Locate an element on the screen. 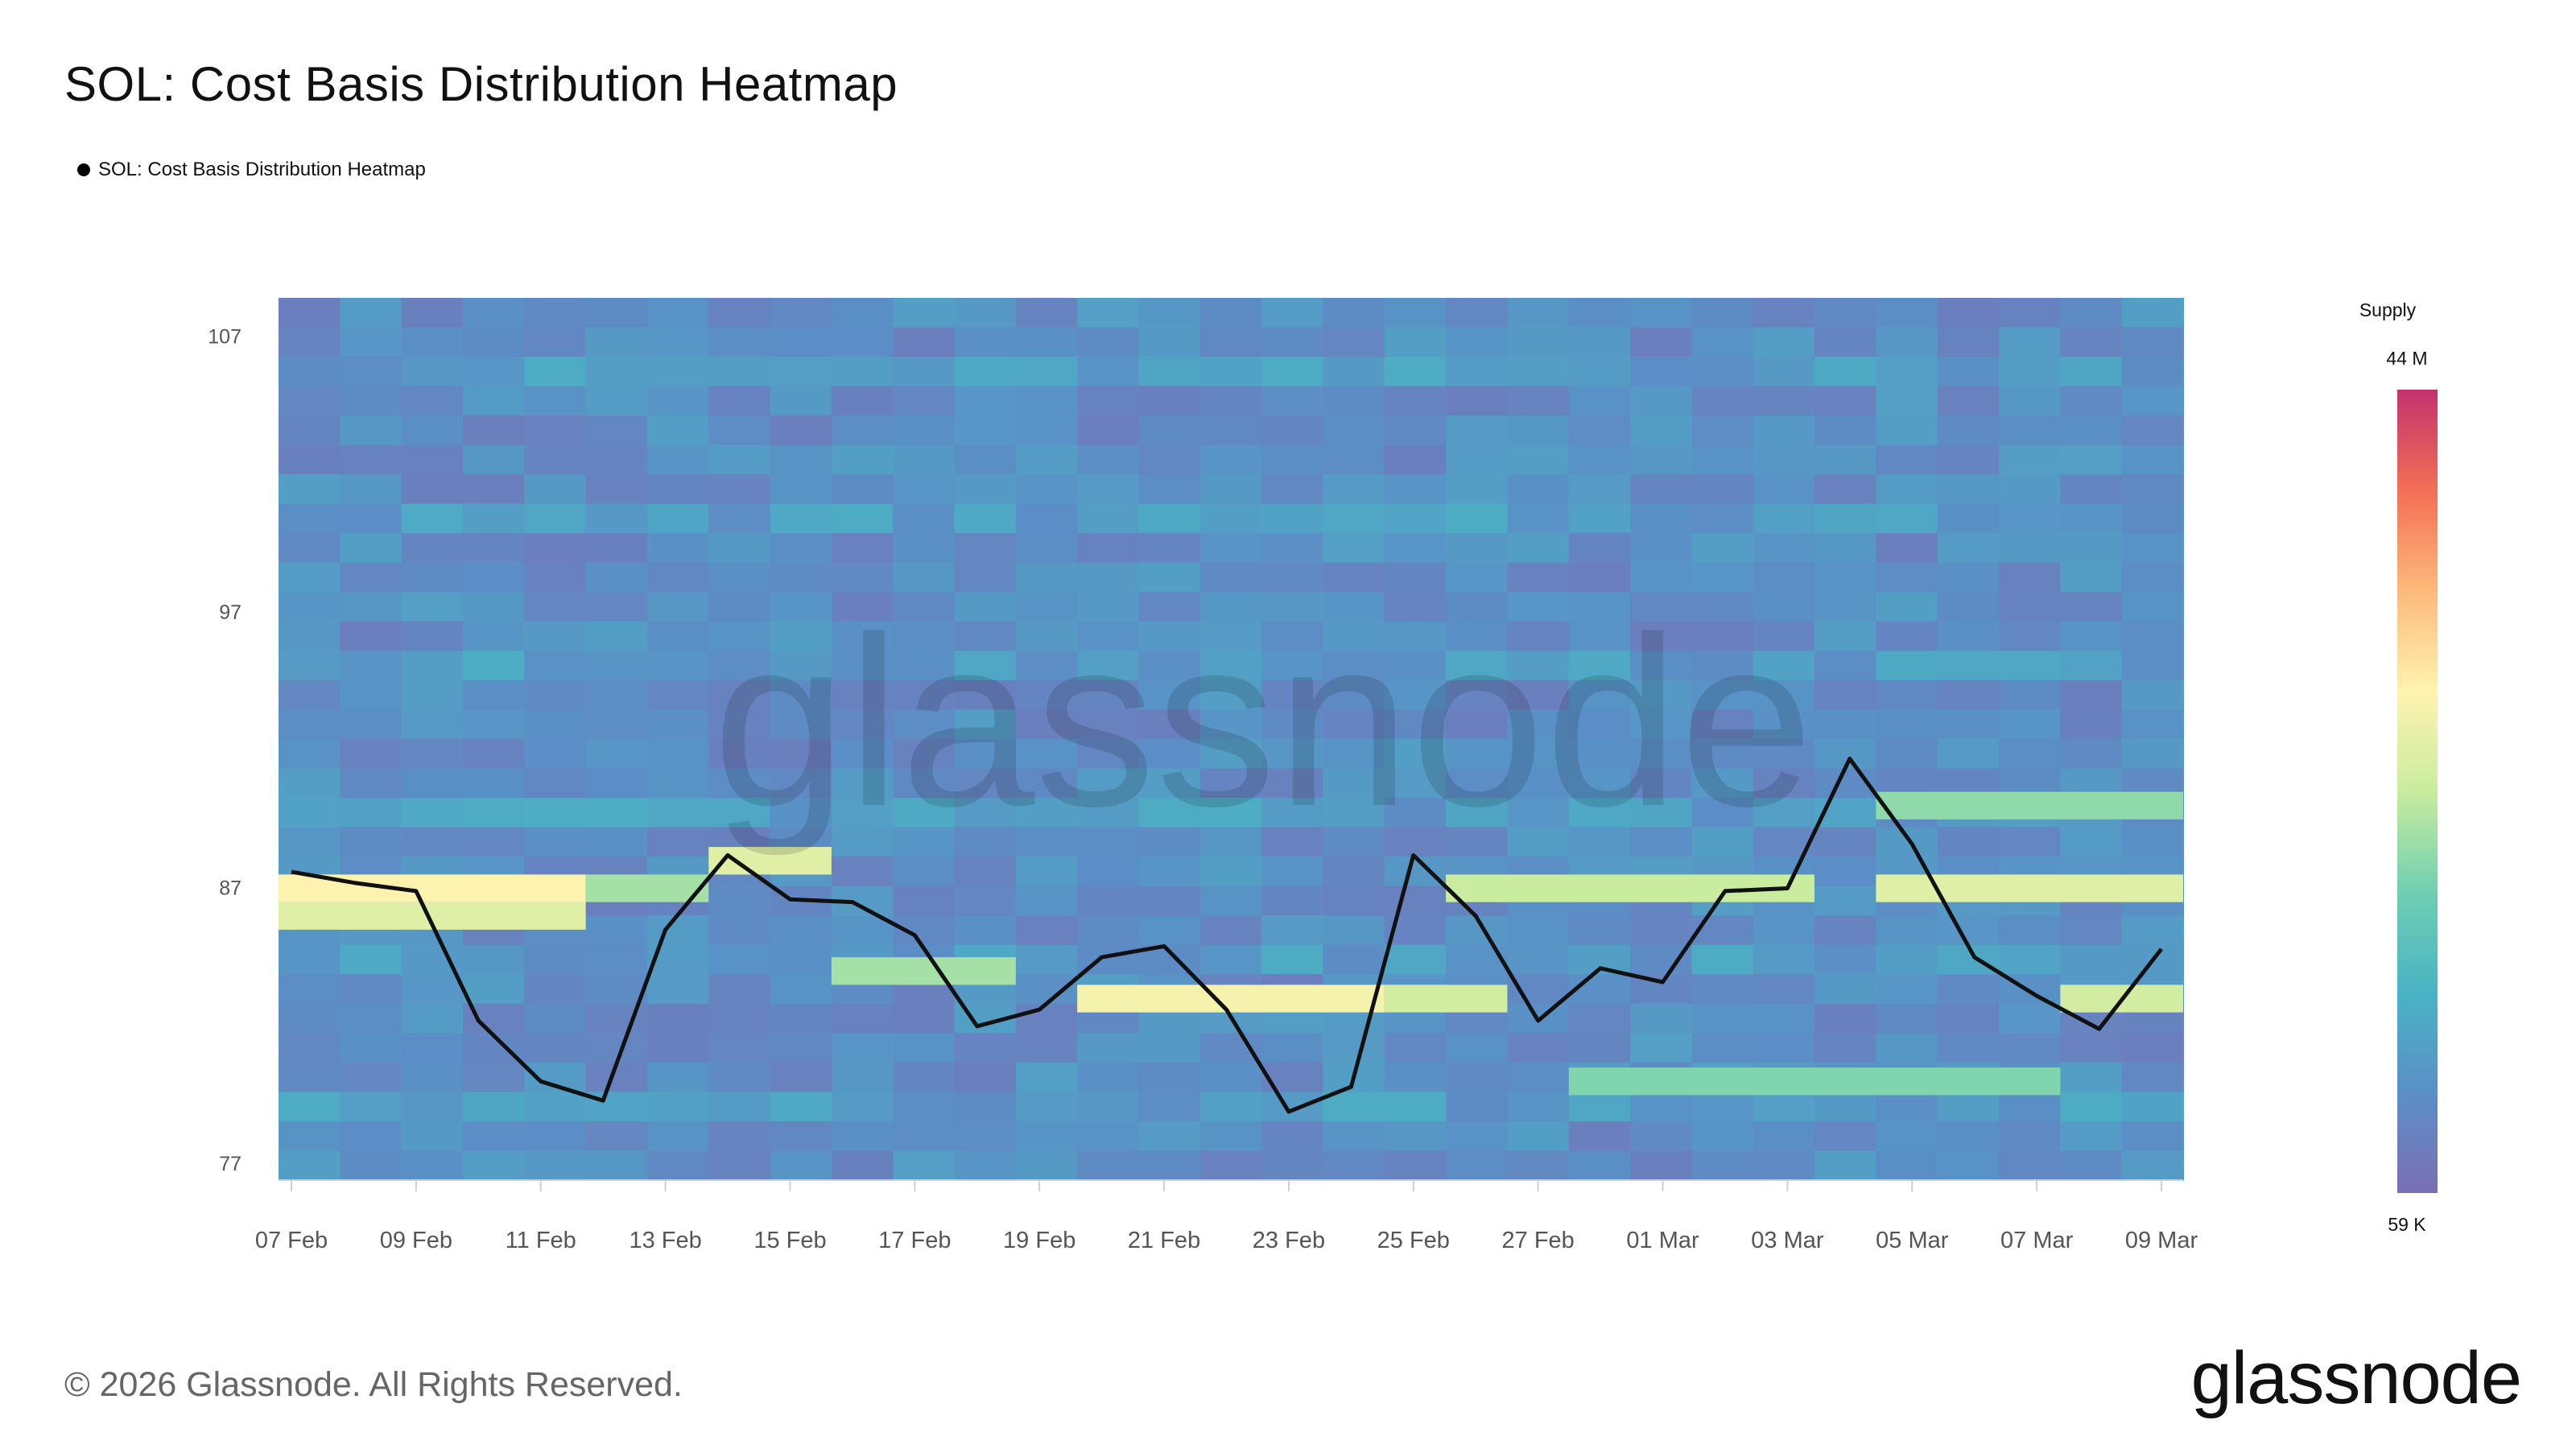 The height and width of the screenshot is (1449, 2576). legend: SOL: Cost Basis Distribution Heatmap is located at coordinates (252, 170).